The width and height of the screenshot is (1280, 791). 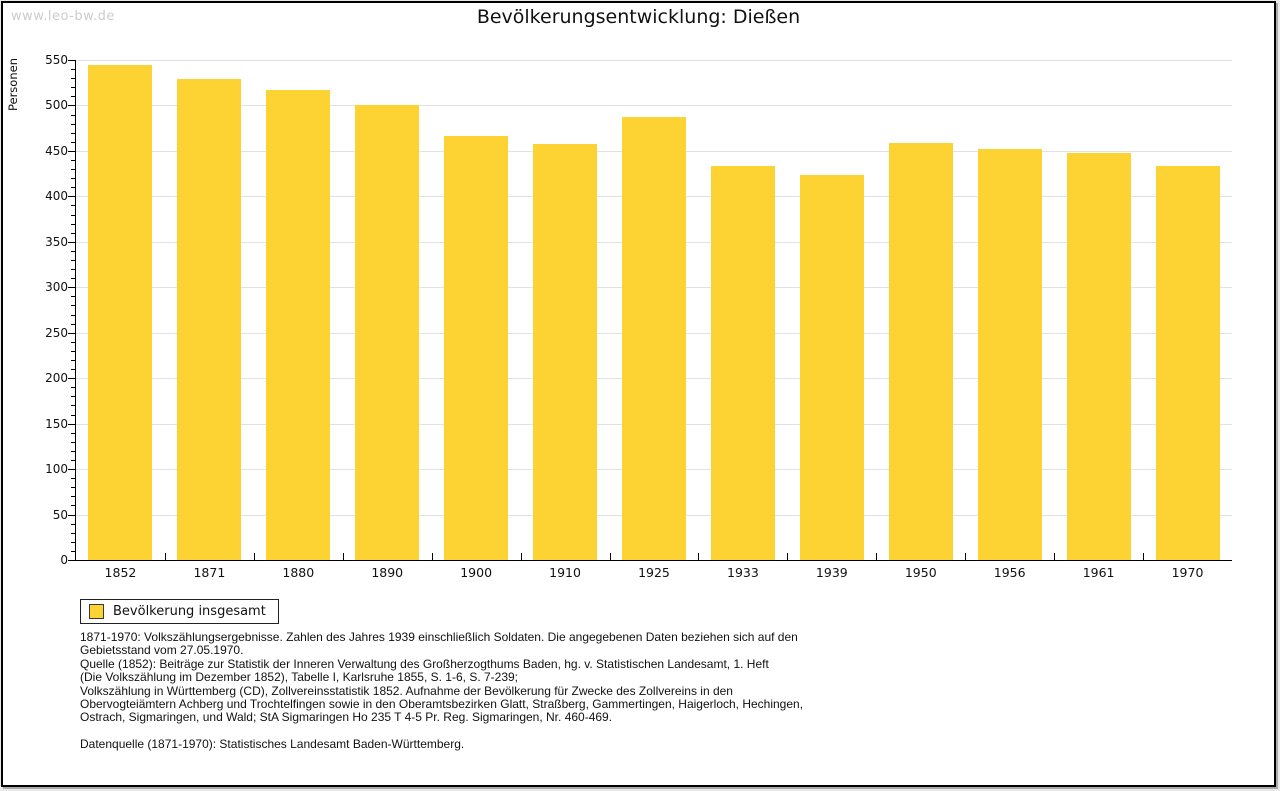 I want to click on x-tick-label: 1890, so click(x=387, y=572).